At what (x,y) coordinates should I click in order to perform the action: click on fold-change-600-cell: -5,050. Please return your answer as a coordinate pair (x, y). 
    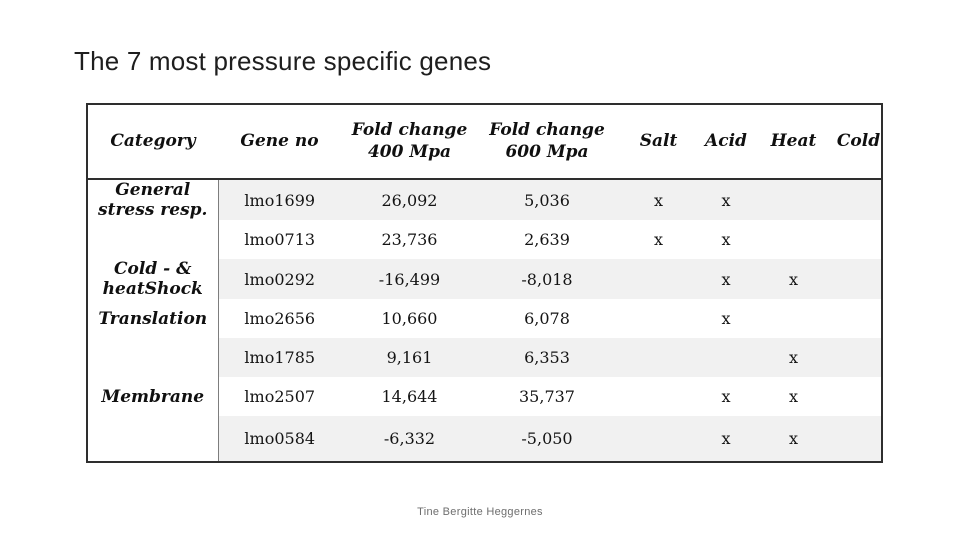
    Looking at the image, I should click on (547, 439).